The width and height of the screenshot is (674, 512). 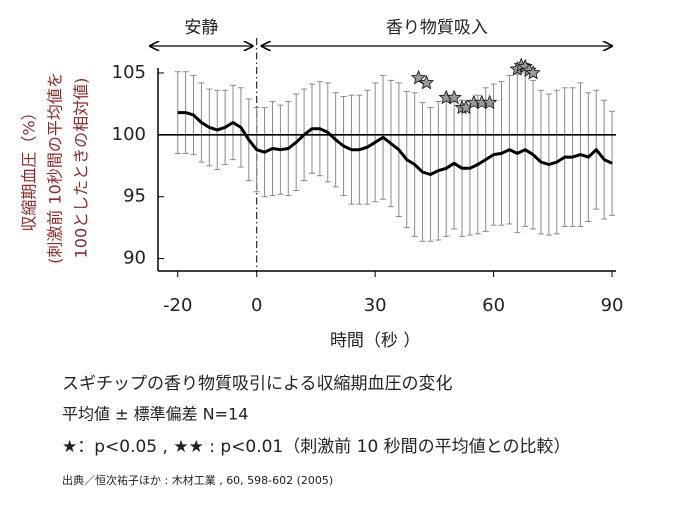 I want to click on x-tick-label: 0, so click(x=256, y=305).